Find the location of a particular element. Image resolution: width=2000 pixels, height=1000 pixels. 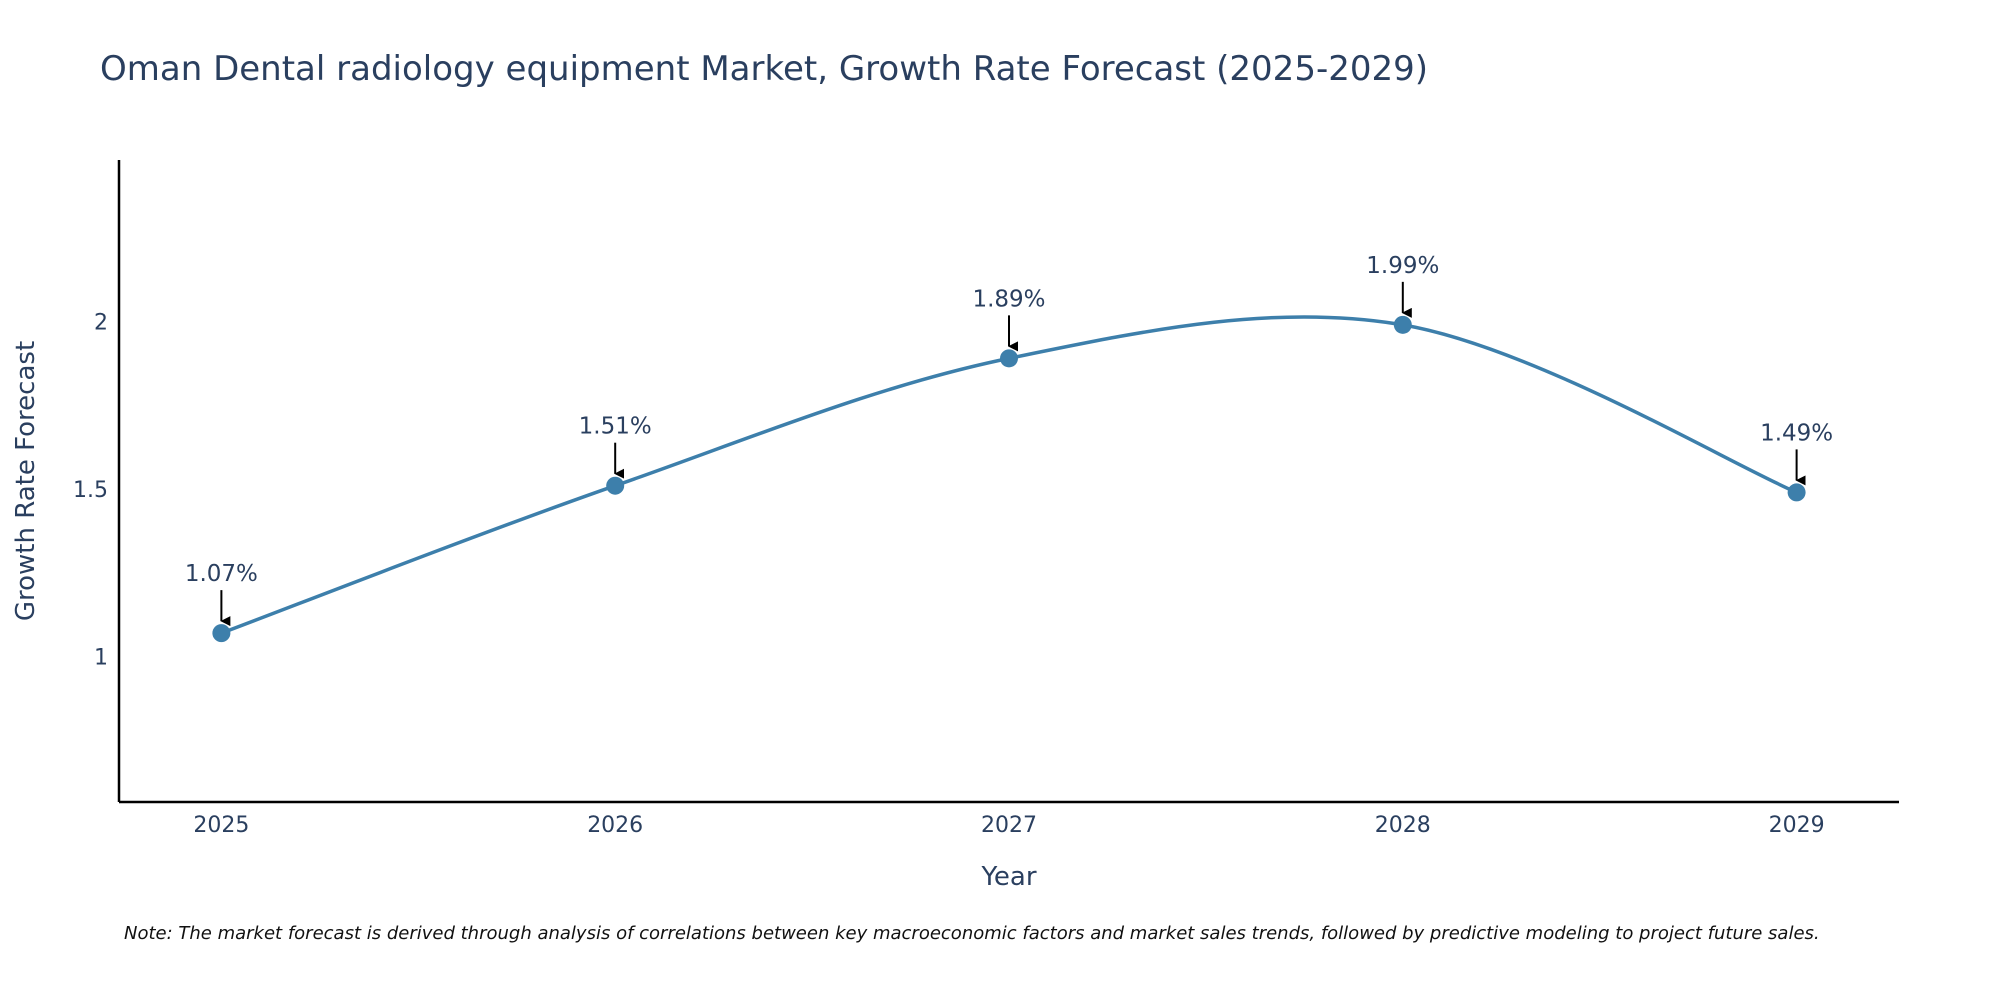

data-label: 1.99% is located at coordinates (1402, 266).